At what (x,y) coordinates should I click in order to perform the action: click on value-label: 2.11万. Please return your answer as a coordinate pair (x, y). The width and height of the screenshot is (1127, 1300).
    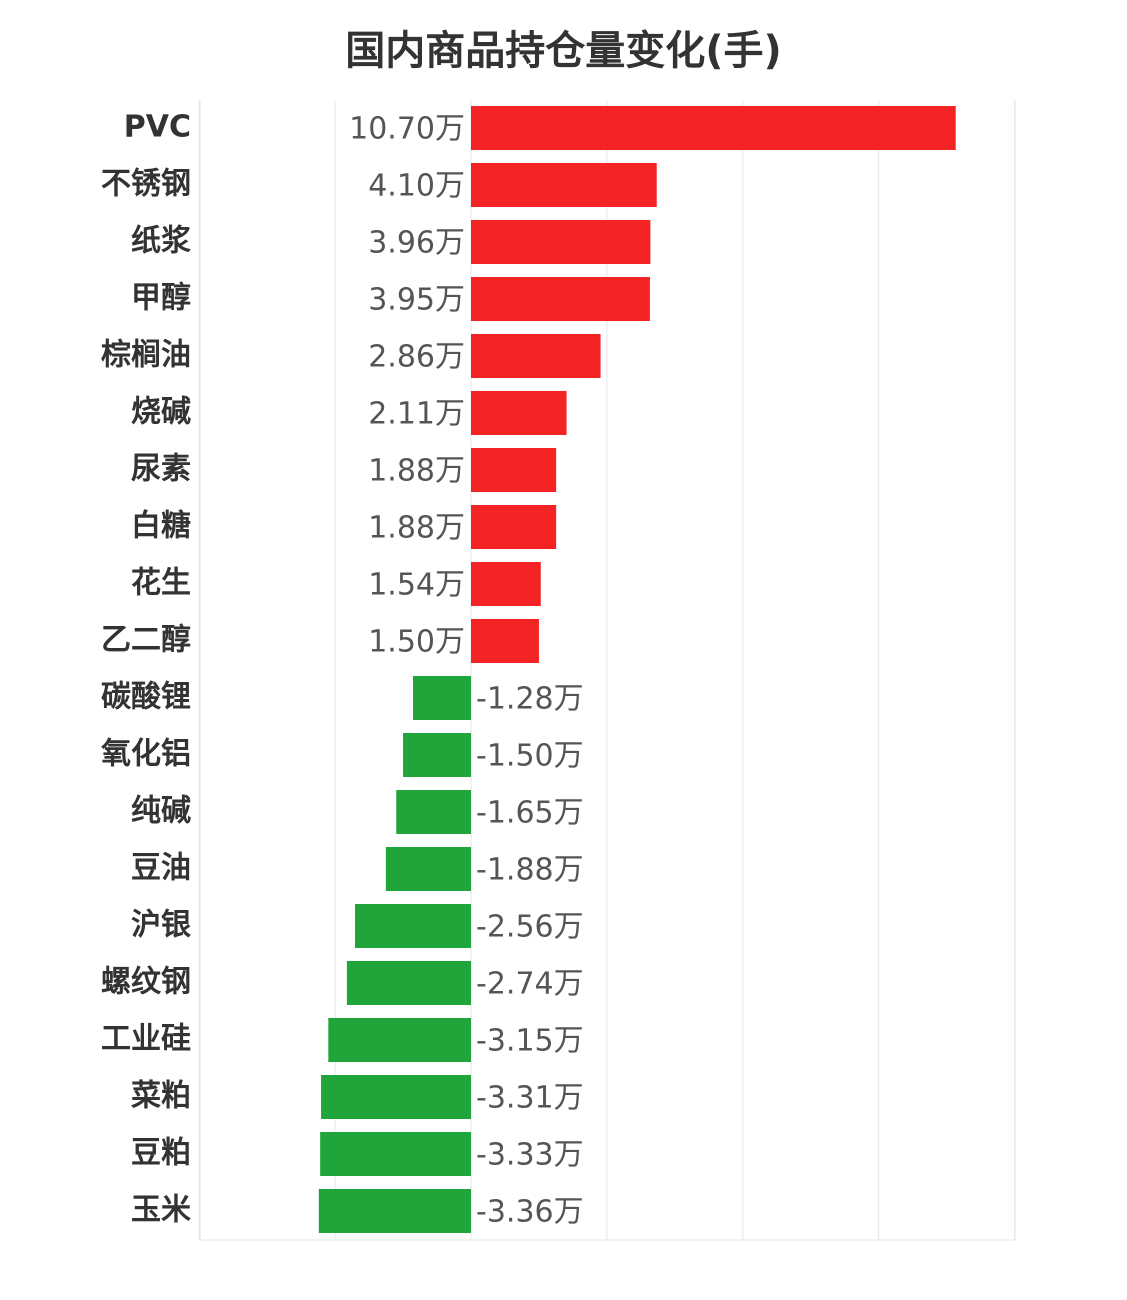
    Looking at the image, I should click on (416, 414).